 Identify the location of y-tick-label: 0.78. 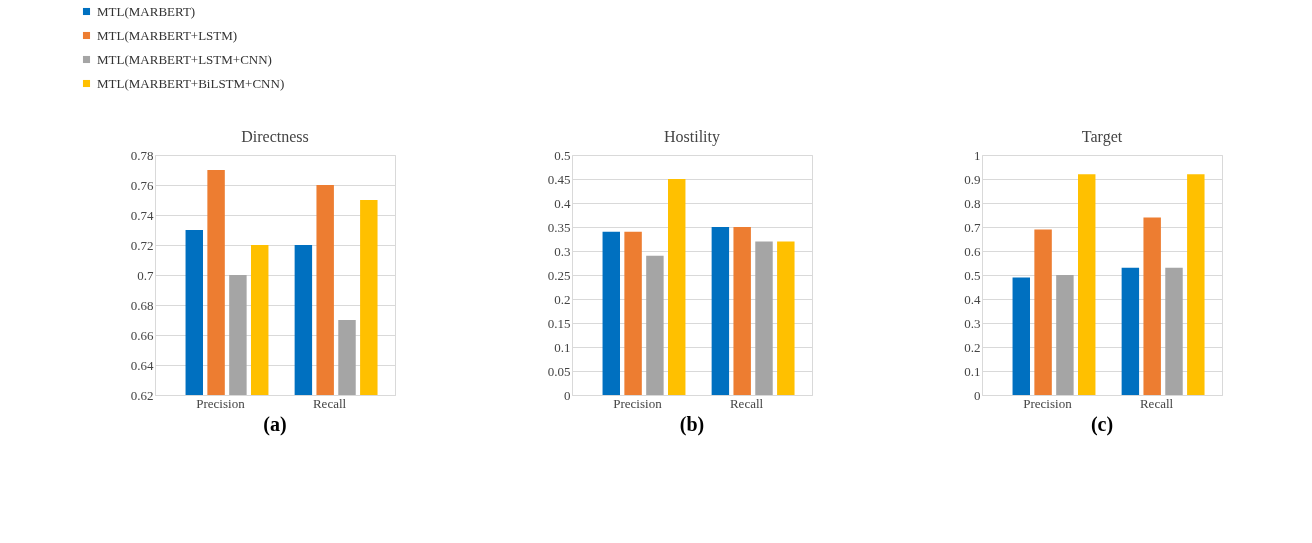
(142, 155).